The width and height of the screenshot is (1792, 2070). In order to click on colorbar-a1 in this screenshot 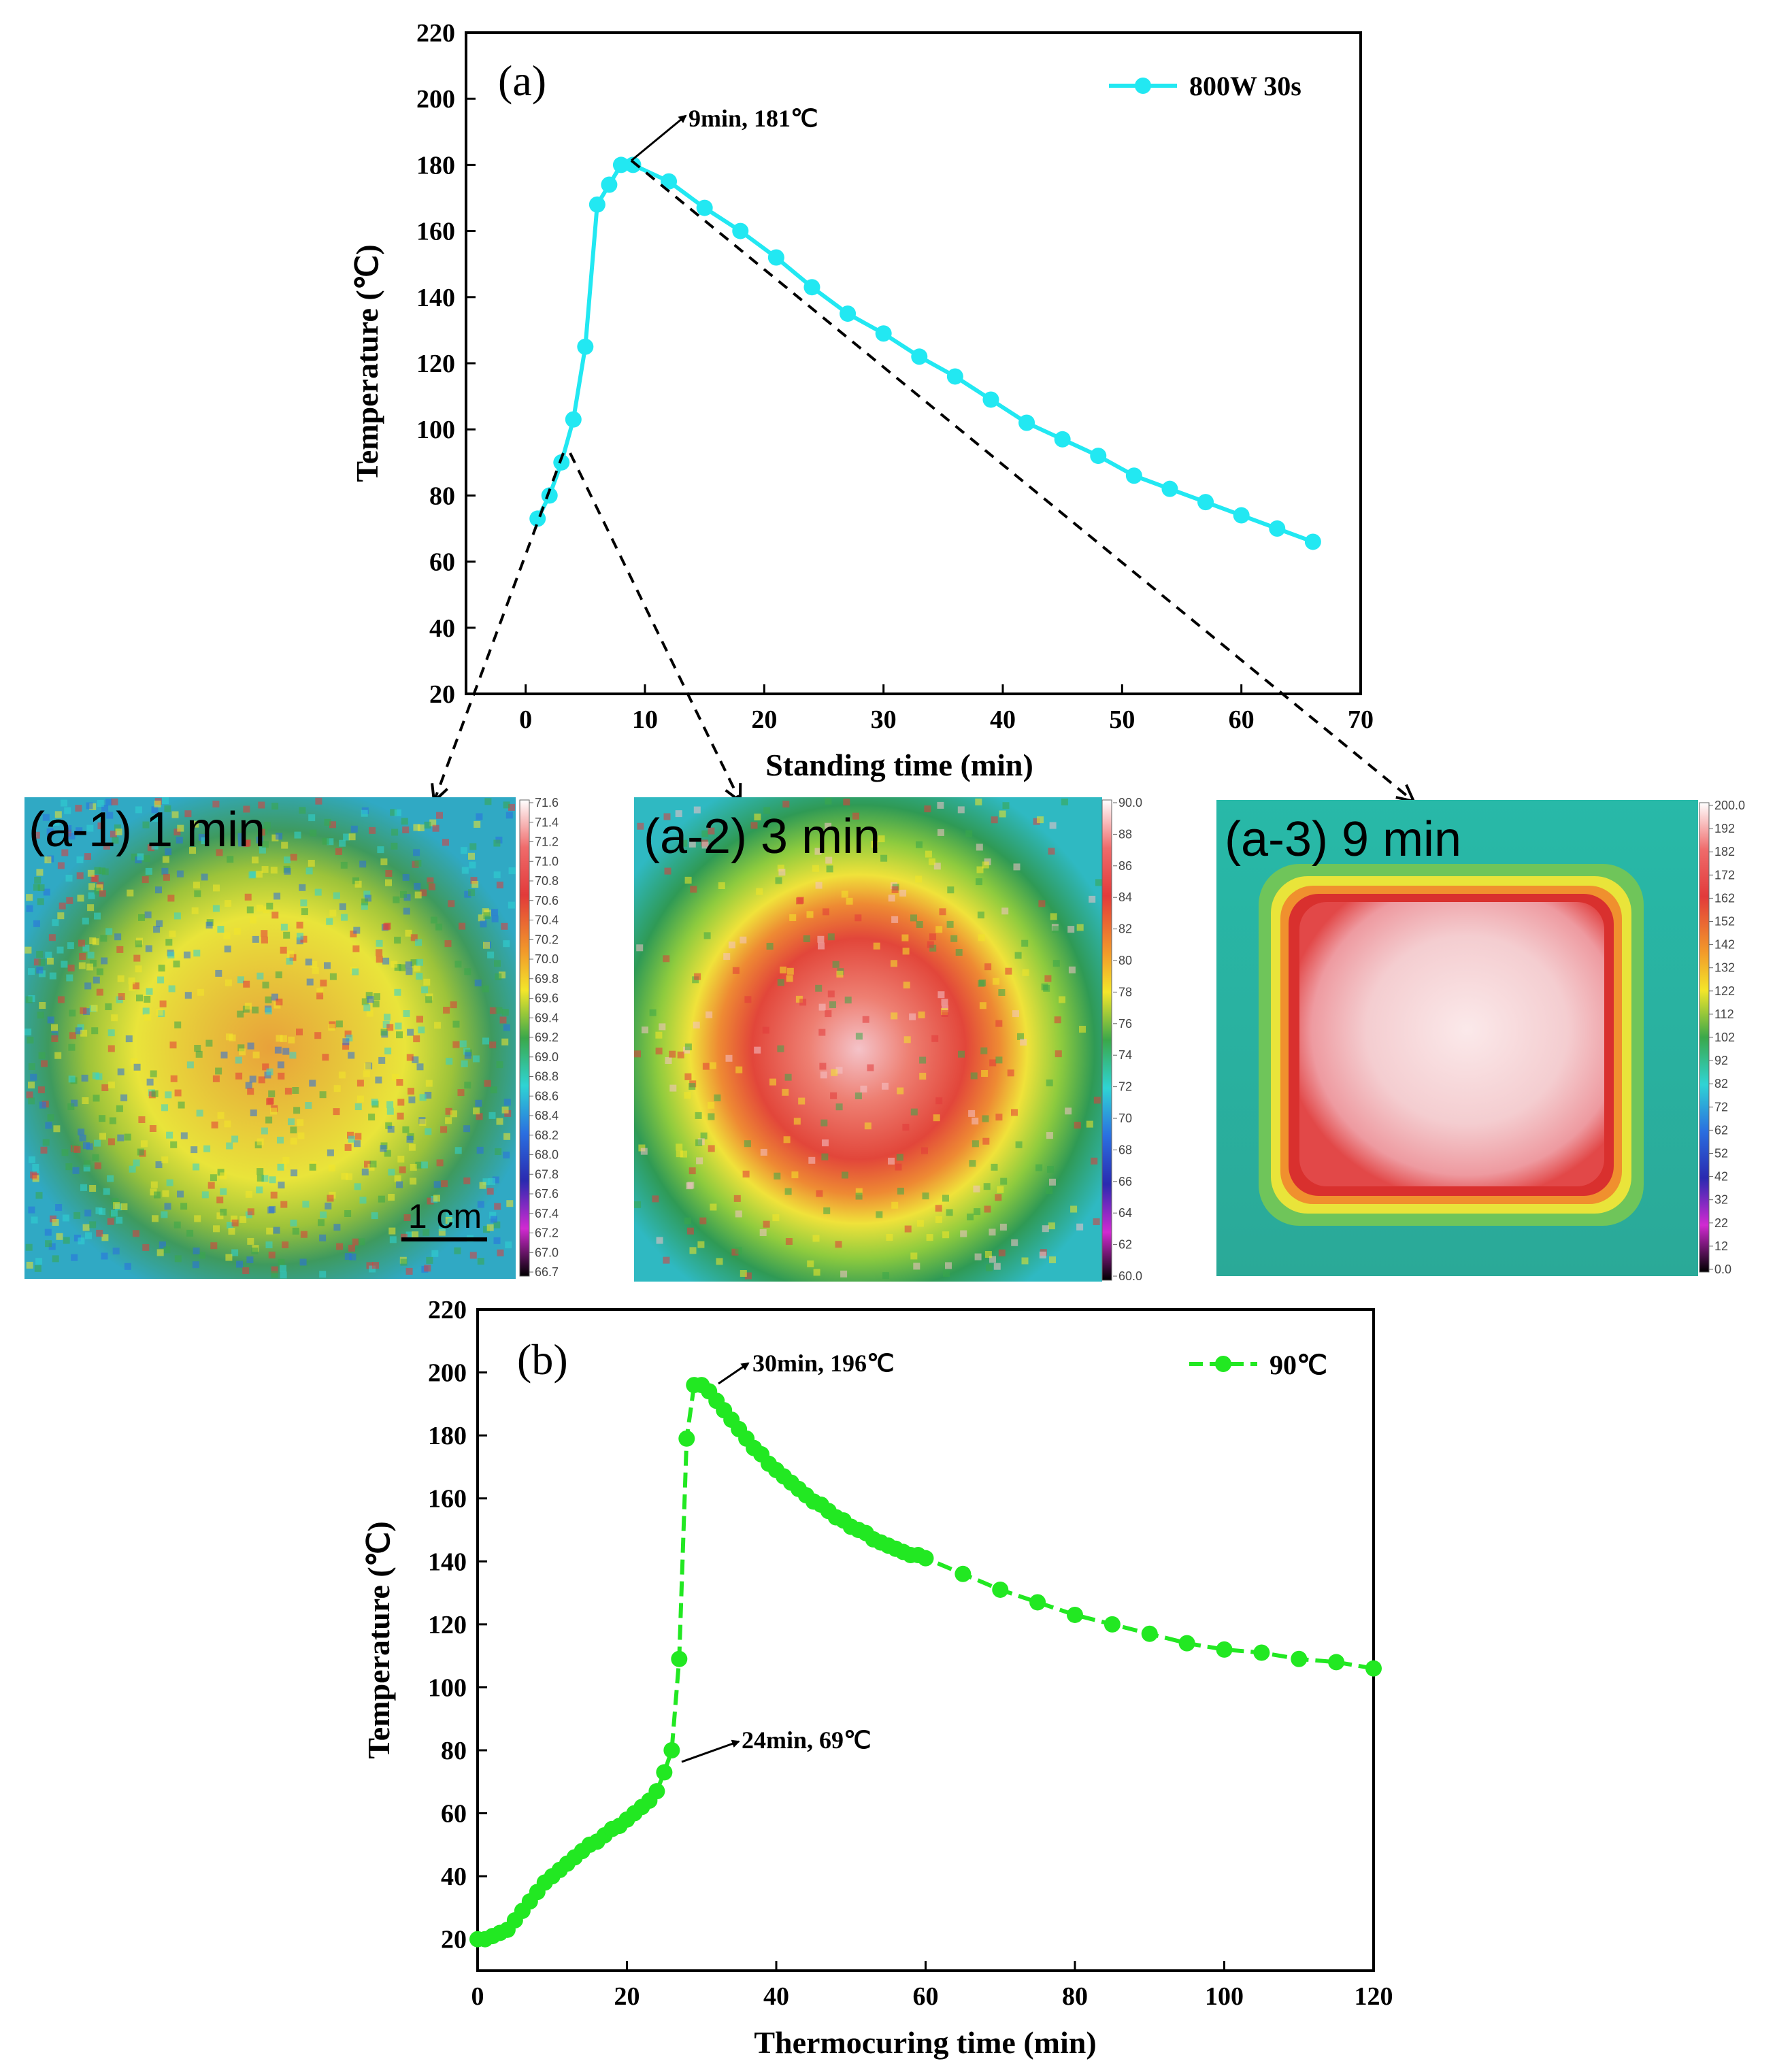, I will do `click(524, 1038)`.